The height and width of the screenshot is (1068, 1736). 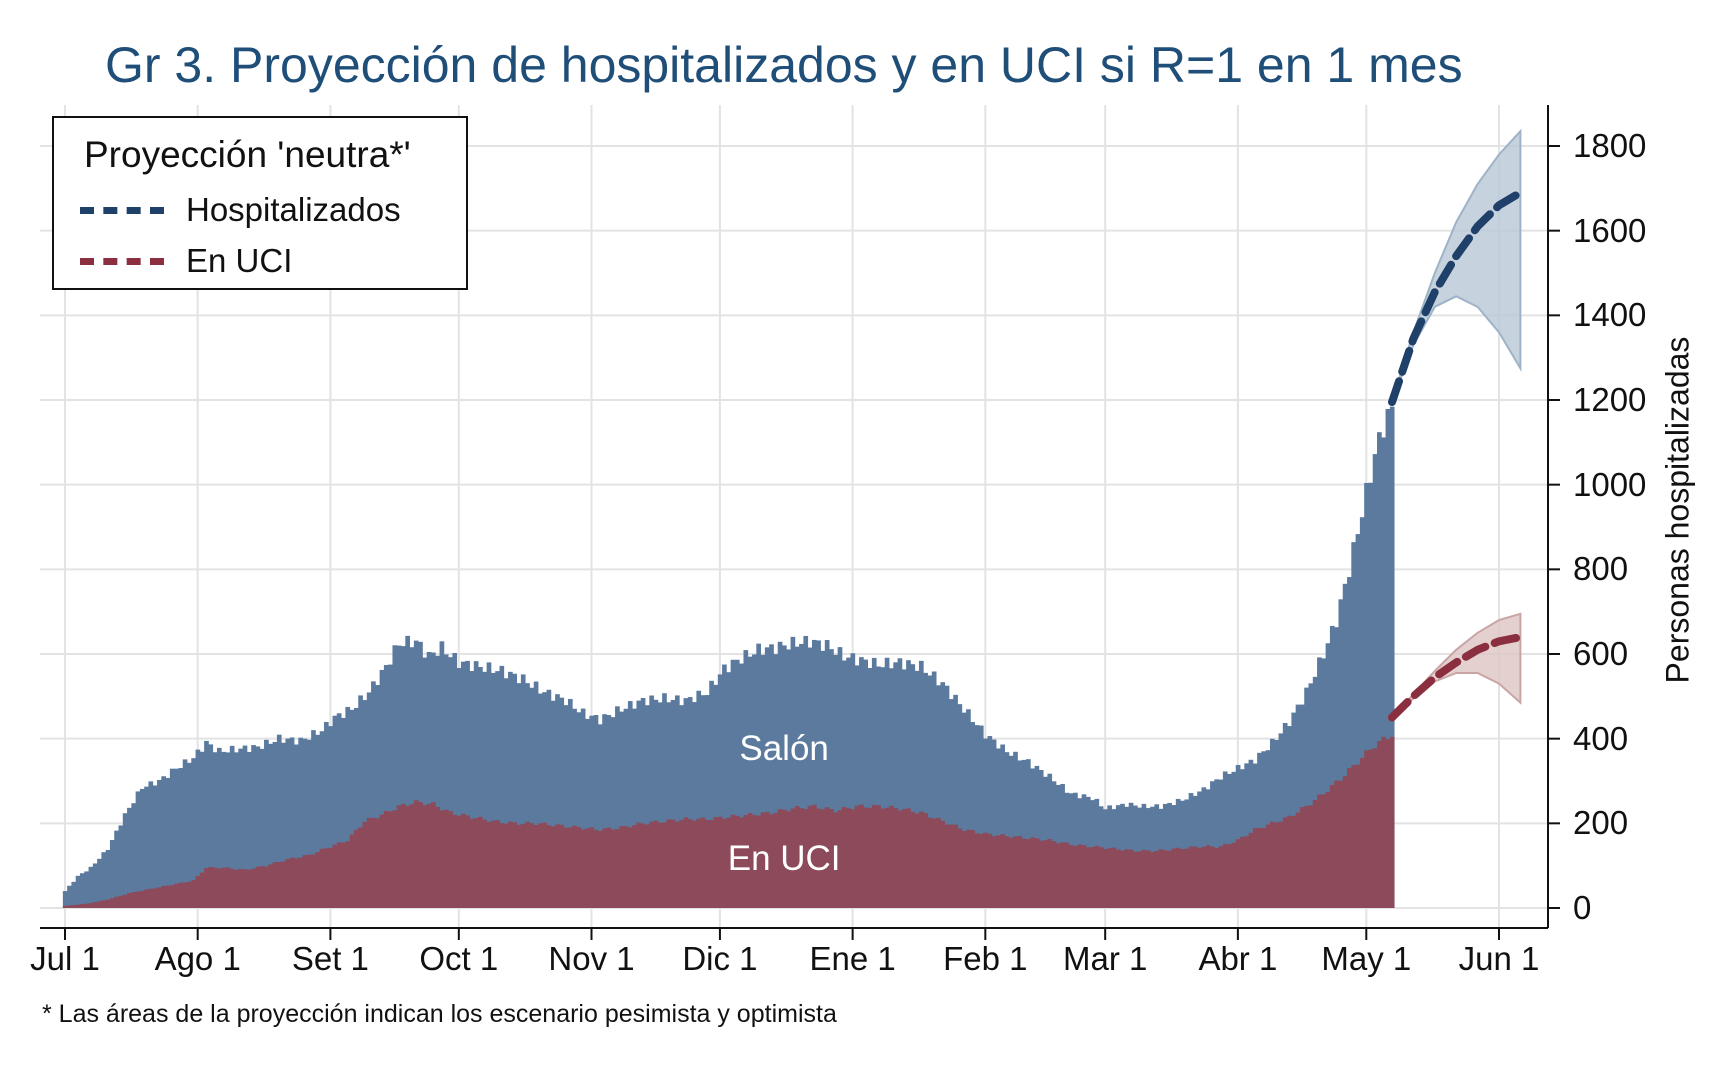 What do you see at coordinates (1582, 907) in the screenshot?
I see `y-tick-label: 0` at bounding box center [1582, 907].